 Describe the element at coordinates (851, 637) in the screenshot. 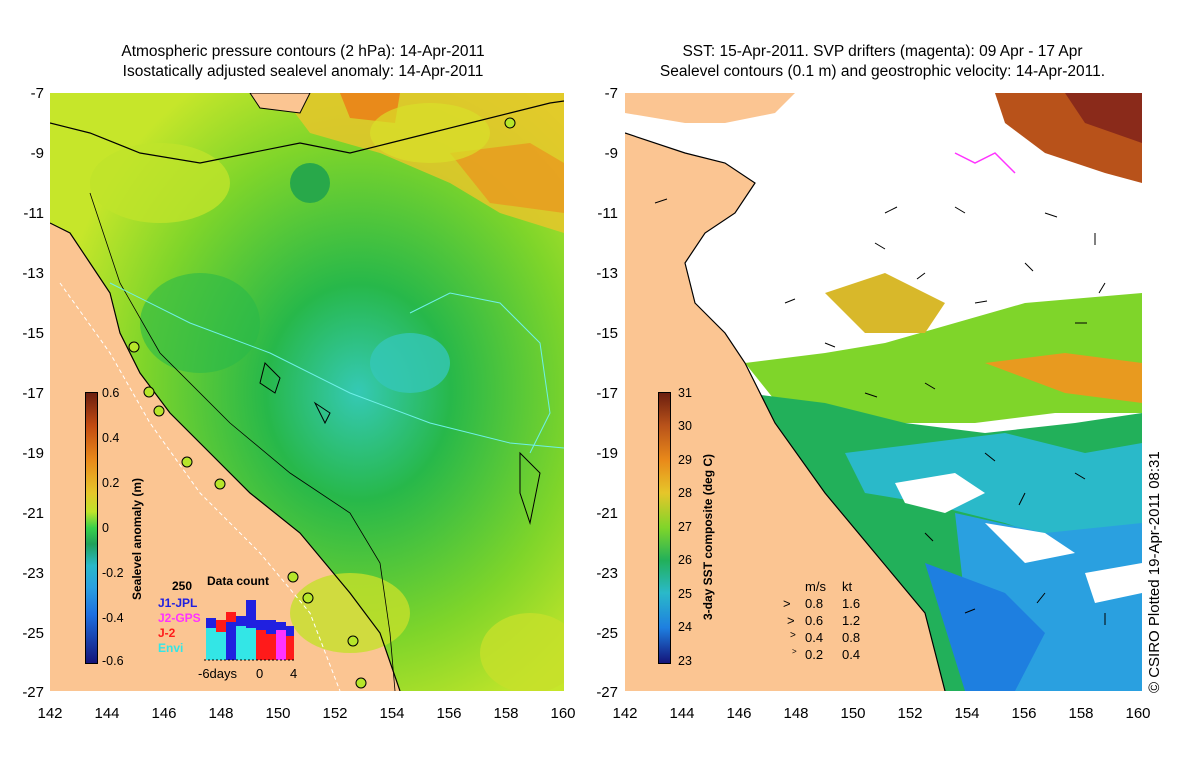

I see `velocity-legend-kt: 0.8` at that location.